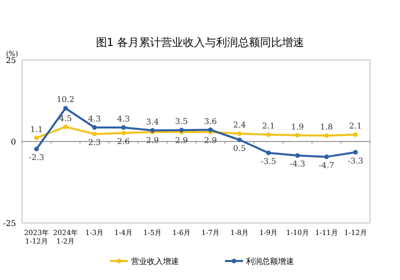 Image resolution: width=400 pixels, height=280 pixels. Describe the element at coordinates (268, 161) in the screenshot. I see `data-label: -3.5` at that location.